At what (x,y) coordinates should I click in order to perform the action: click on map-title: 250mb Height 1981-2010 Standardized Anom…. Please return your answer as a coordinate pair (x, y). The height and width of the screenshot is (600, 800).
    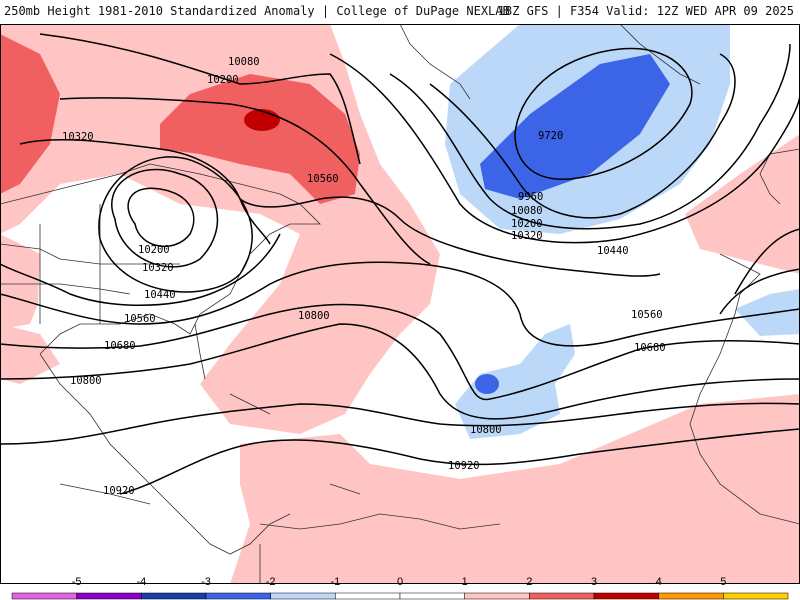
    Looking at the image, I should click on (257, 11).